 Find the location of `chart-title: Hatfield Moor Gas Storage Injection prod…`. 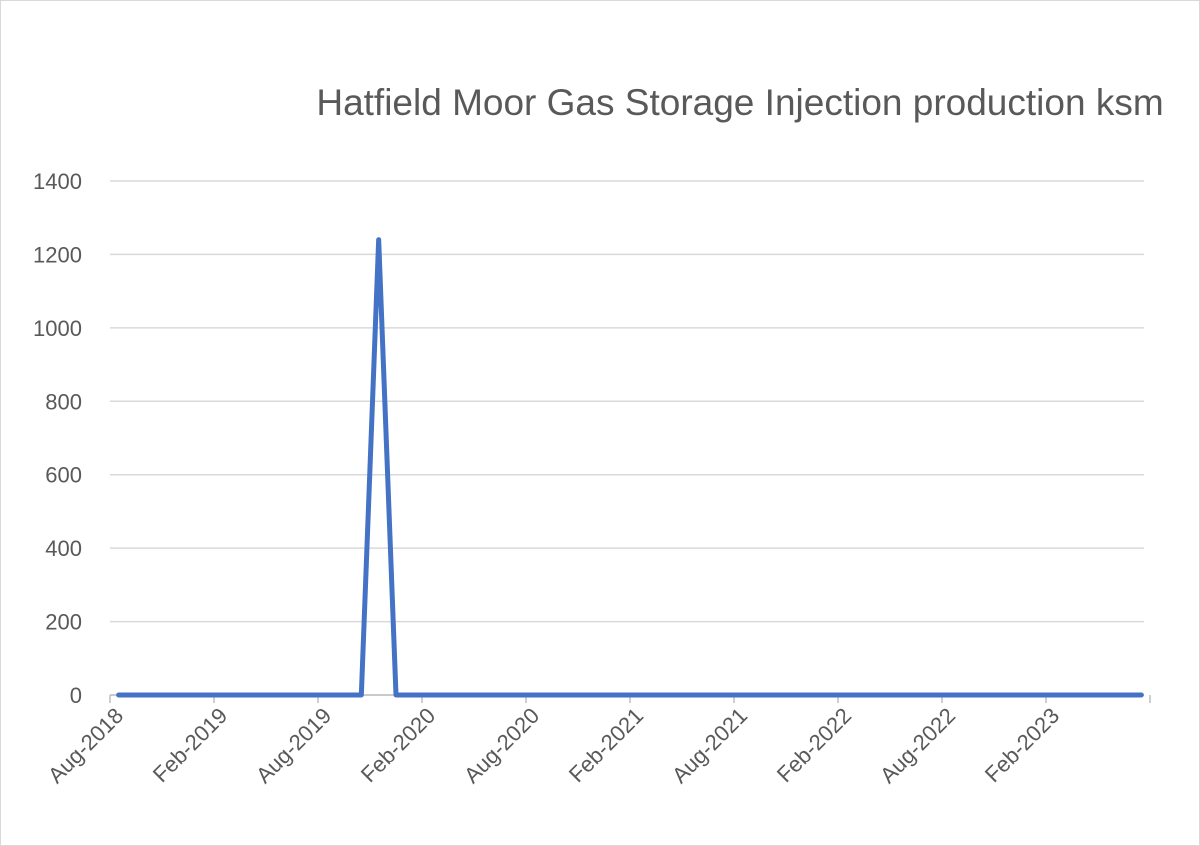

chart-title: Hatfield Moor Gas Storage Injection prod… is located at coordinates (740, 102).